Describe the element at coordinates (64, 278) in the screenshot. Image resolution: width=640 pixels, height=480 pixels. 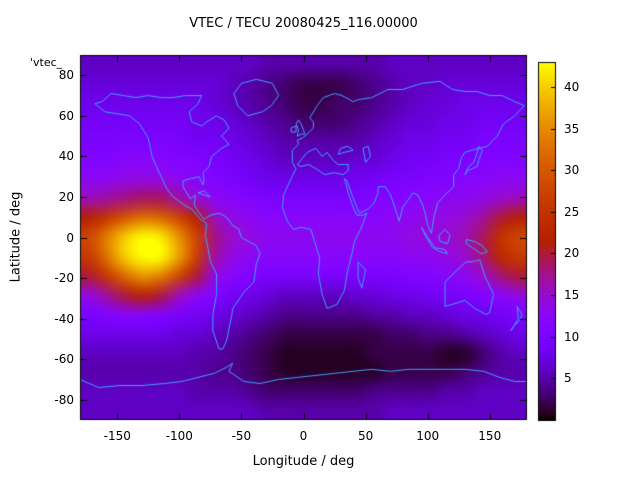
I see `y-tick--20: -20` at that location.